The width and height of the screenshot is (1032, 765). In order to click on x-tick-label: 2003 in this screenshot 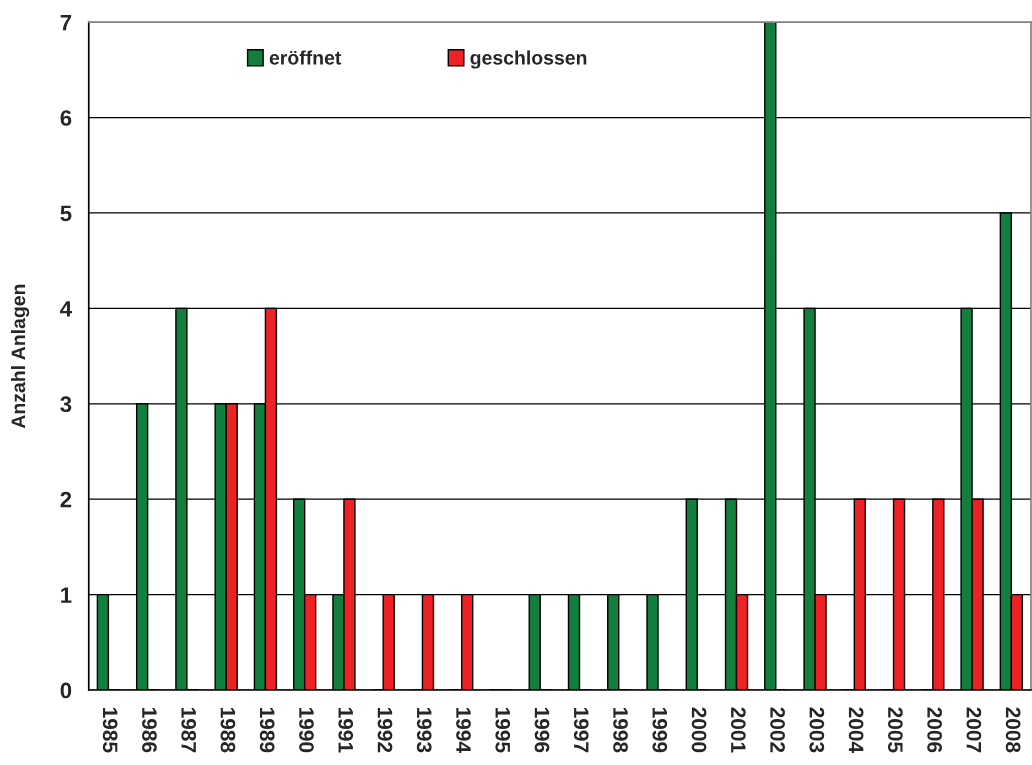, I will do `click(817, 730)`.